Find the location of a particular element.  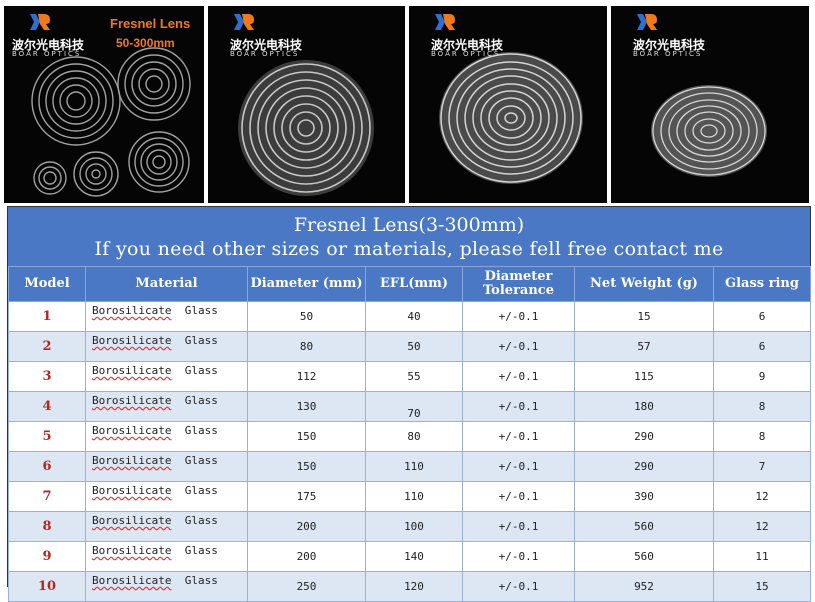

cell-ring: 6 is located at coordinates (762, 316).